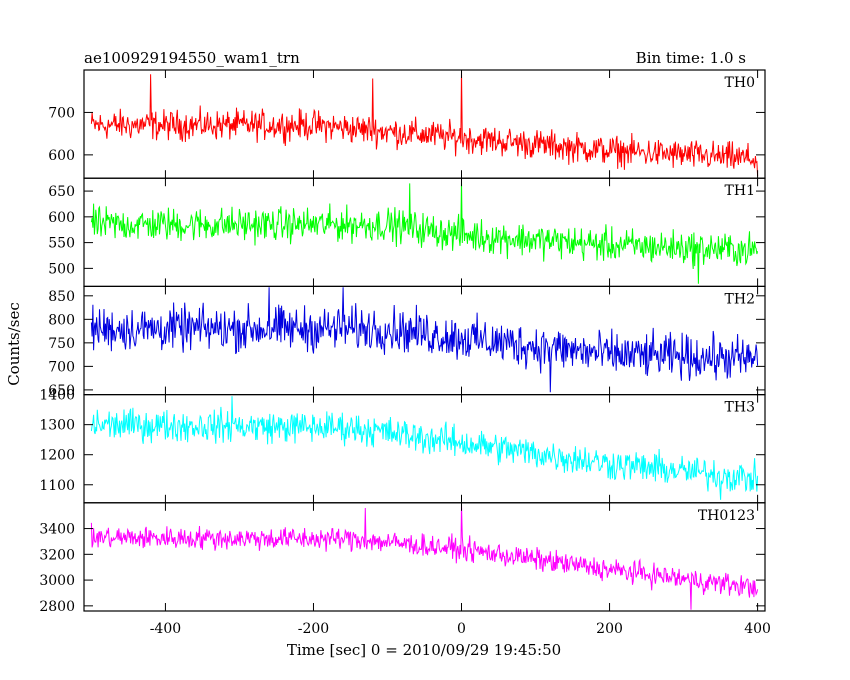 Image resolution: width=850 pixels, height=680 pixels. I want to click on y-tick-label: 3200, so click(57, 555).